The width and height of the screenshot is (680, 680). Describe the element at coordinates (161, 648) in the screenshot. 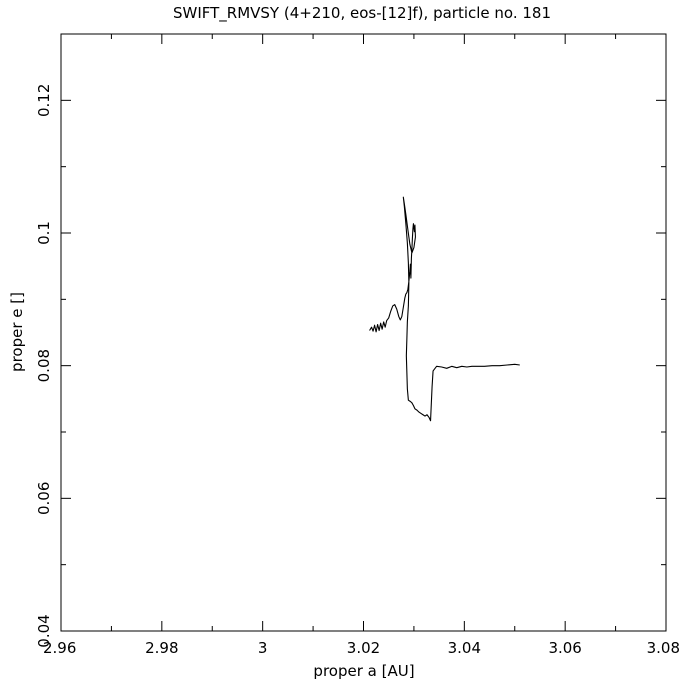

I see `x-tick-label: 2.98` at that location.